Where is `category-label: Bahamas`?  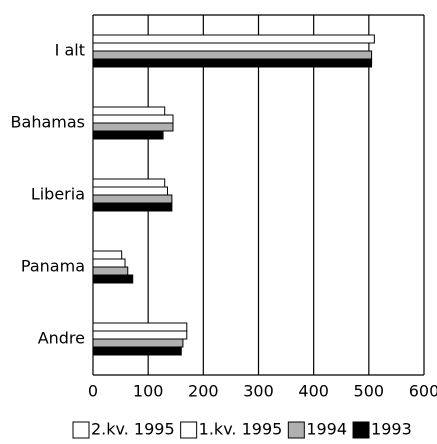 category-label: Bahamas is located at coordinates (48, 122).